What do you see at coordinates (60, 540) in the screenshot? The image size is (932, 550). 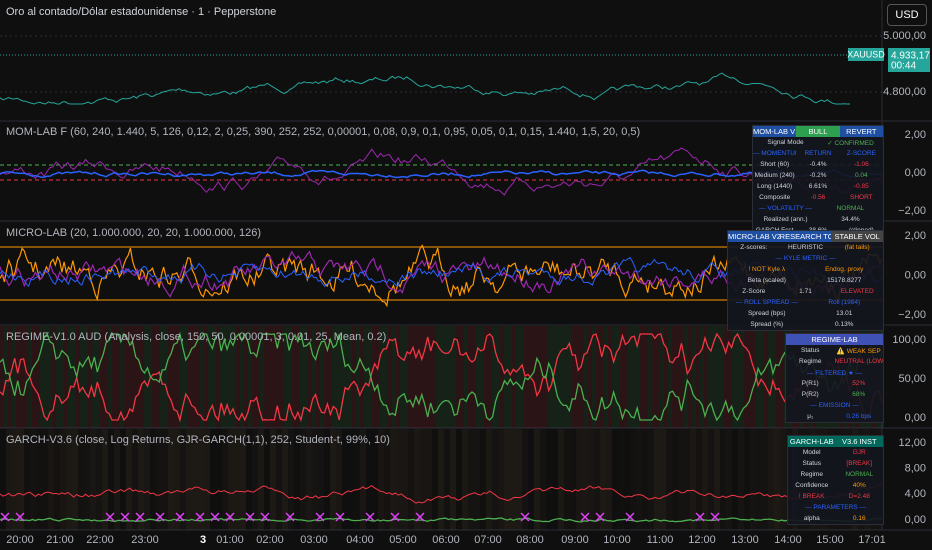 I see `time-axis-label: 21:00` at bounding box center [60, 540].